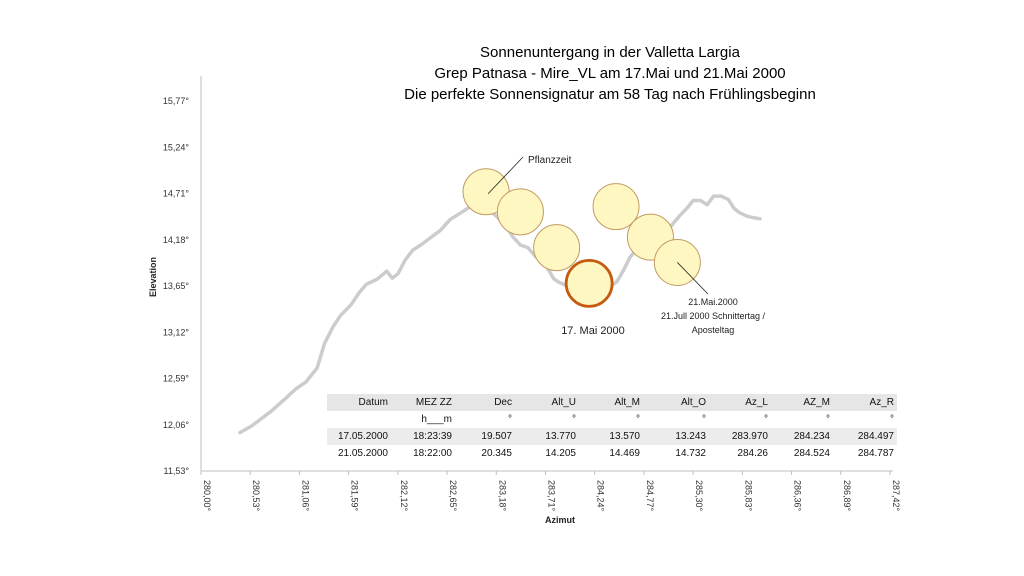  What do you see at coordinates (176, 240) in the screenshot?
I see `y-tick-label: 14,18°` at bounding box center [176, 240].